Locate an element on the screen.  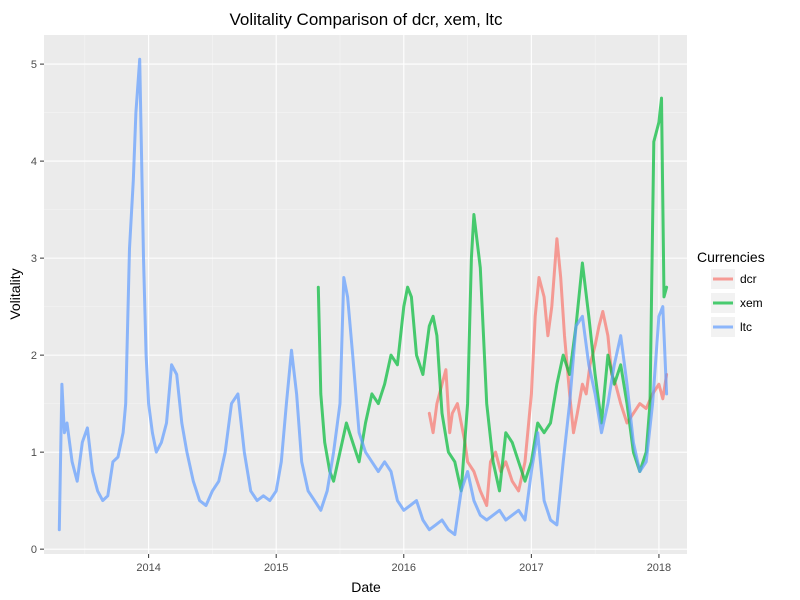
y-tick-label: 4 is located at coordinates (34, 162).